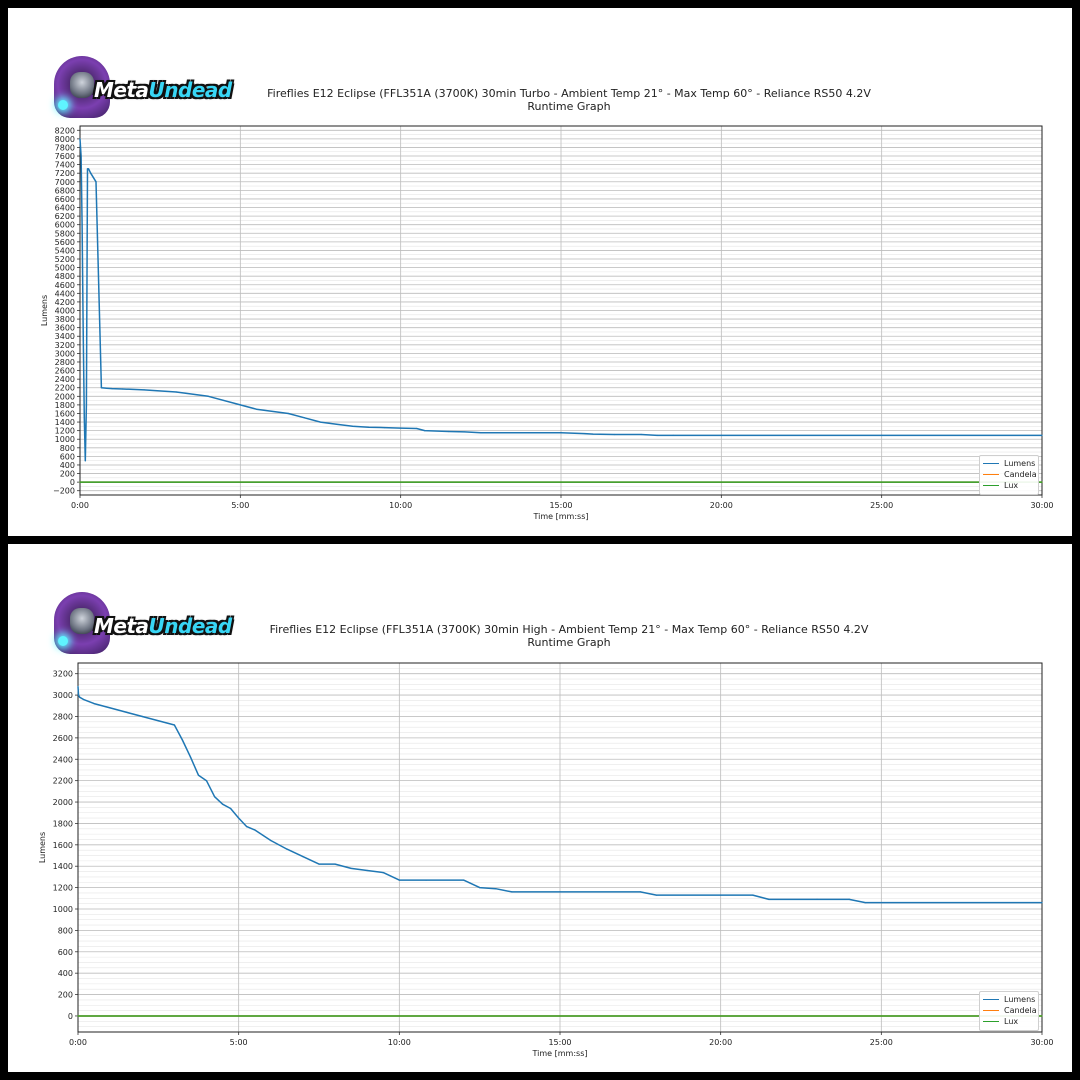 This screenshot has height=1080, width=1080. What do you see at coordinates (65, 388) in the screenshot?
I see `y-tick-label: 2200` at bounding box center [65, 388].